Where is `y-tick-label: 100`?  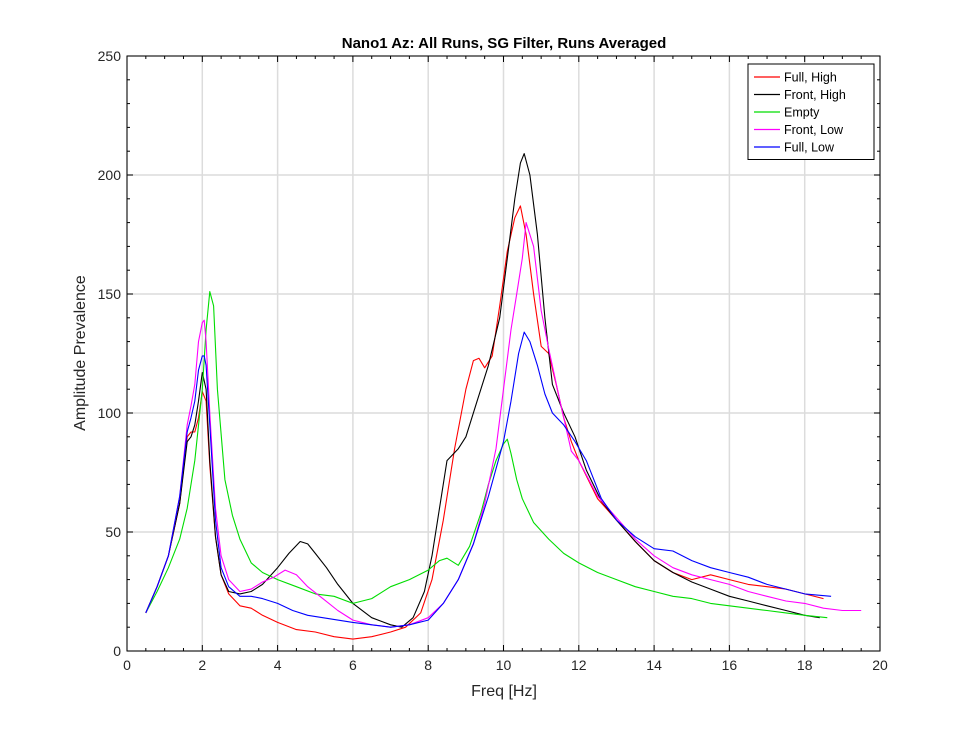 y-tick-label: 100 is located at coordinates (110, 413).